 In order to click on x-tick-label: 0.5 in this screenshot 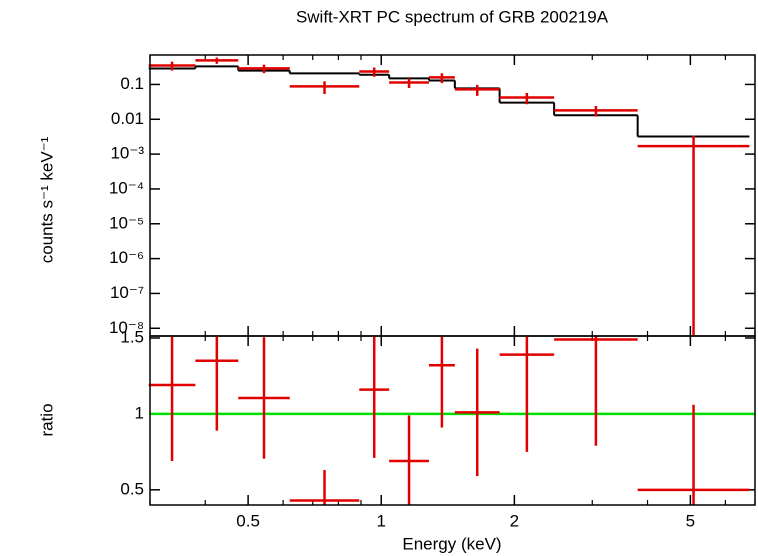, I will do `click(248, 520)`.